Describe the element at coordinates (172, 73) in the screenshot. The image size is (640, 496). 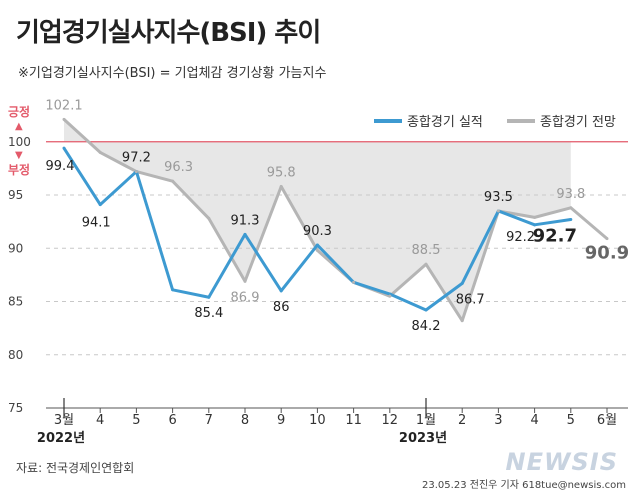
I see `chart-subtitle: ※기업경기실사지수(BSI) = 기업체감 경기상황 가늠지수` at that location.